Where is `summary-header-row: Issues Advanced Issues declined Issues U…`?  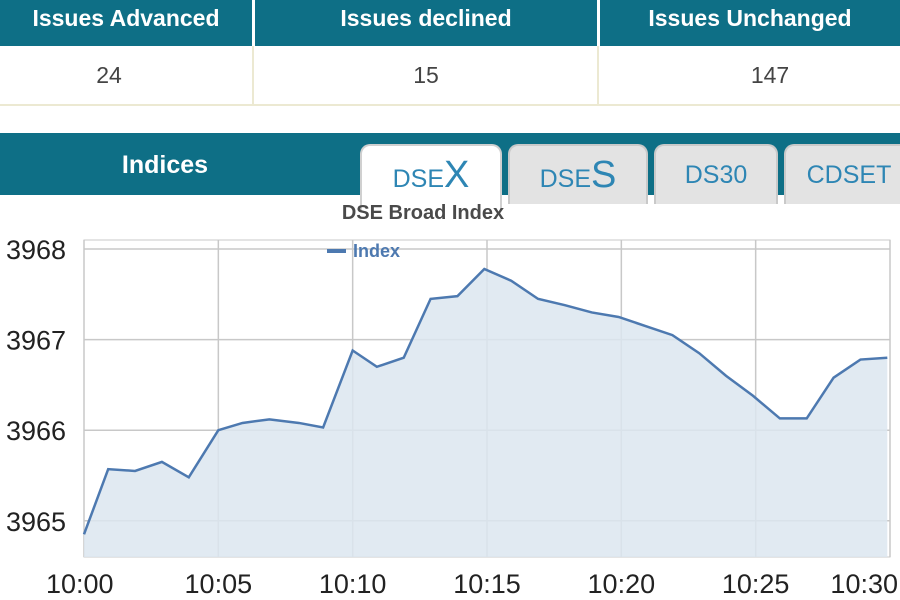
summary-header-row: Issues Advanced Issues declined Issues U… is located at coordinates (450, 23).